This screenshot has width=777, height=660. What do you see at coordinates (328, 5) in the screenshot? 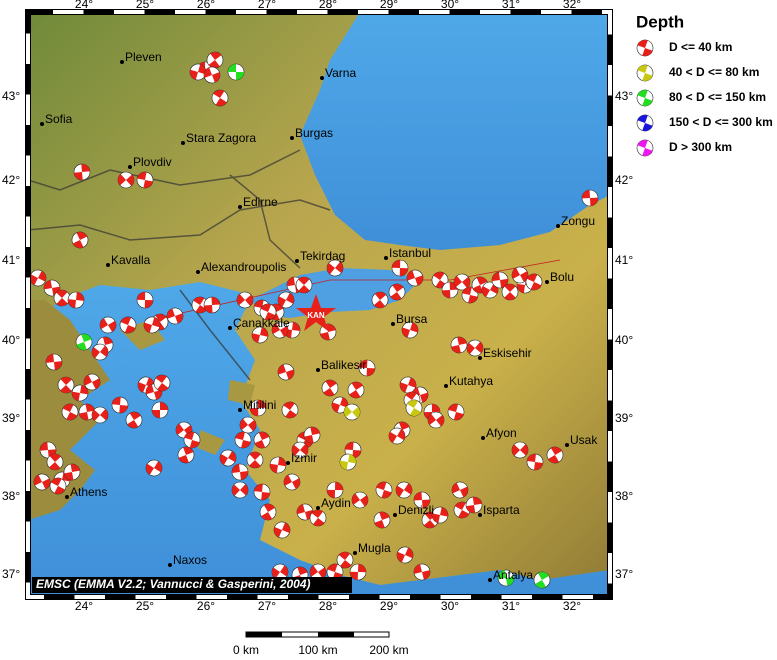
I see `lon-label: 28°` at bounding box center [328, 5].